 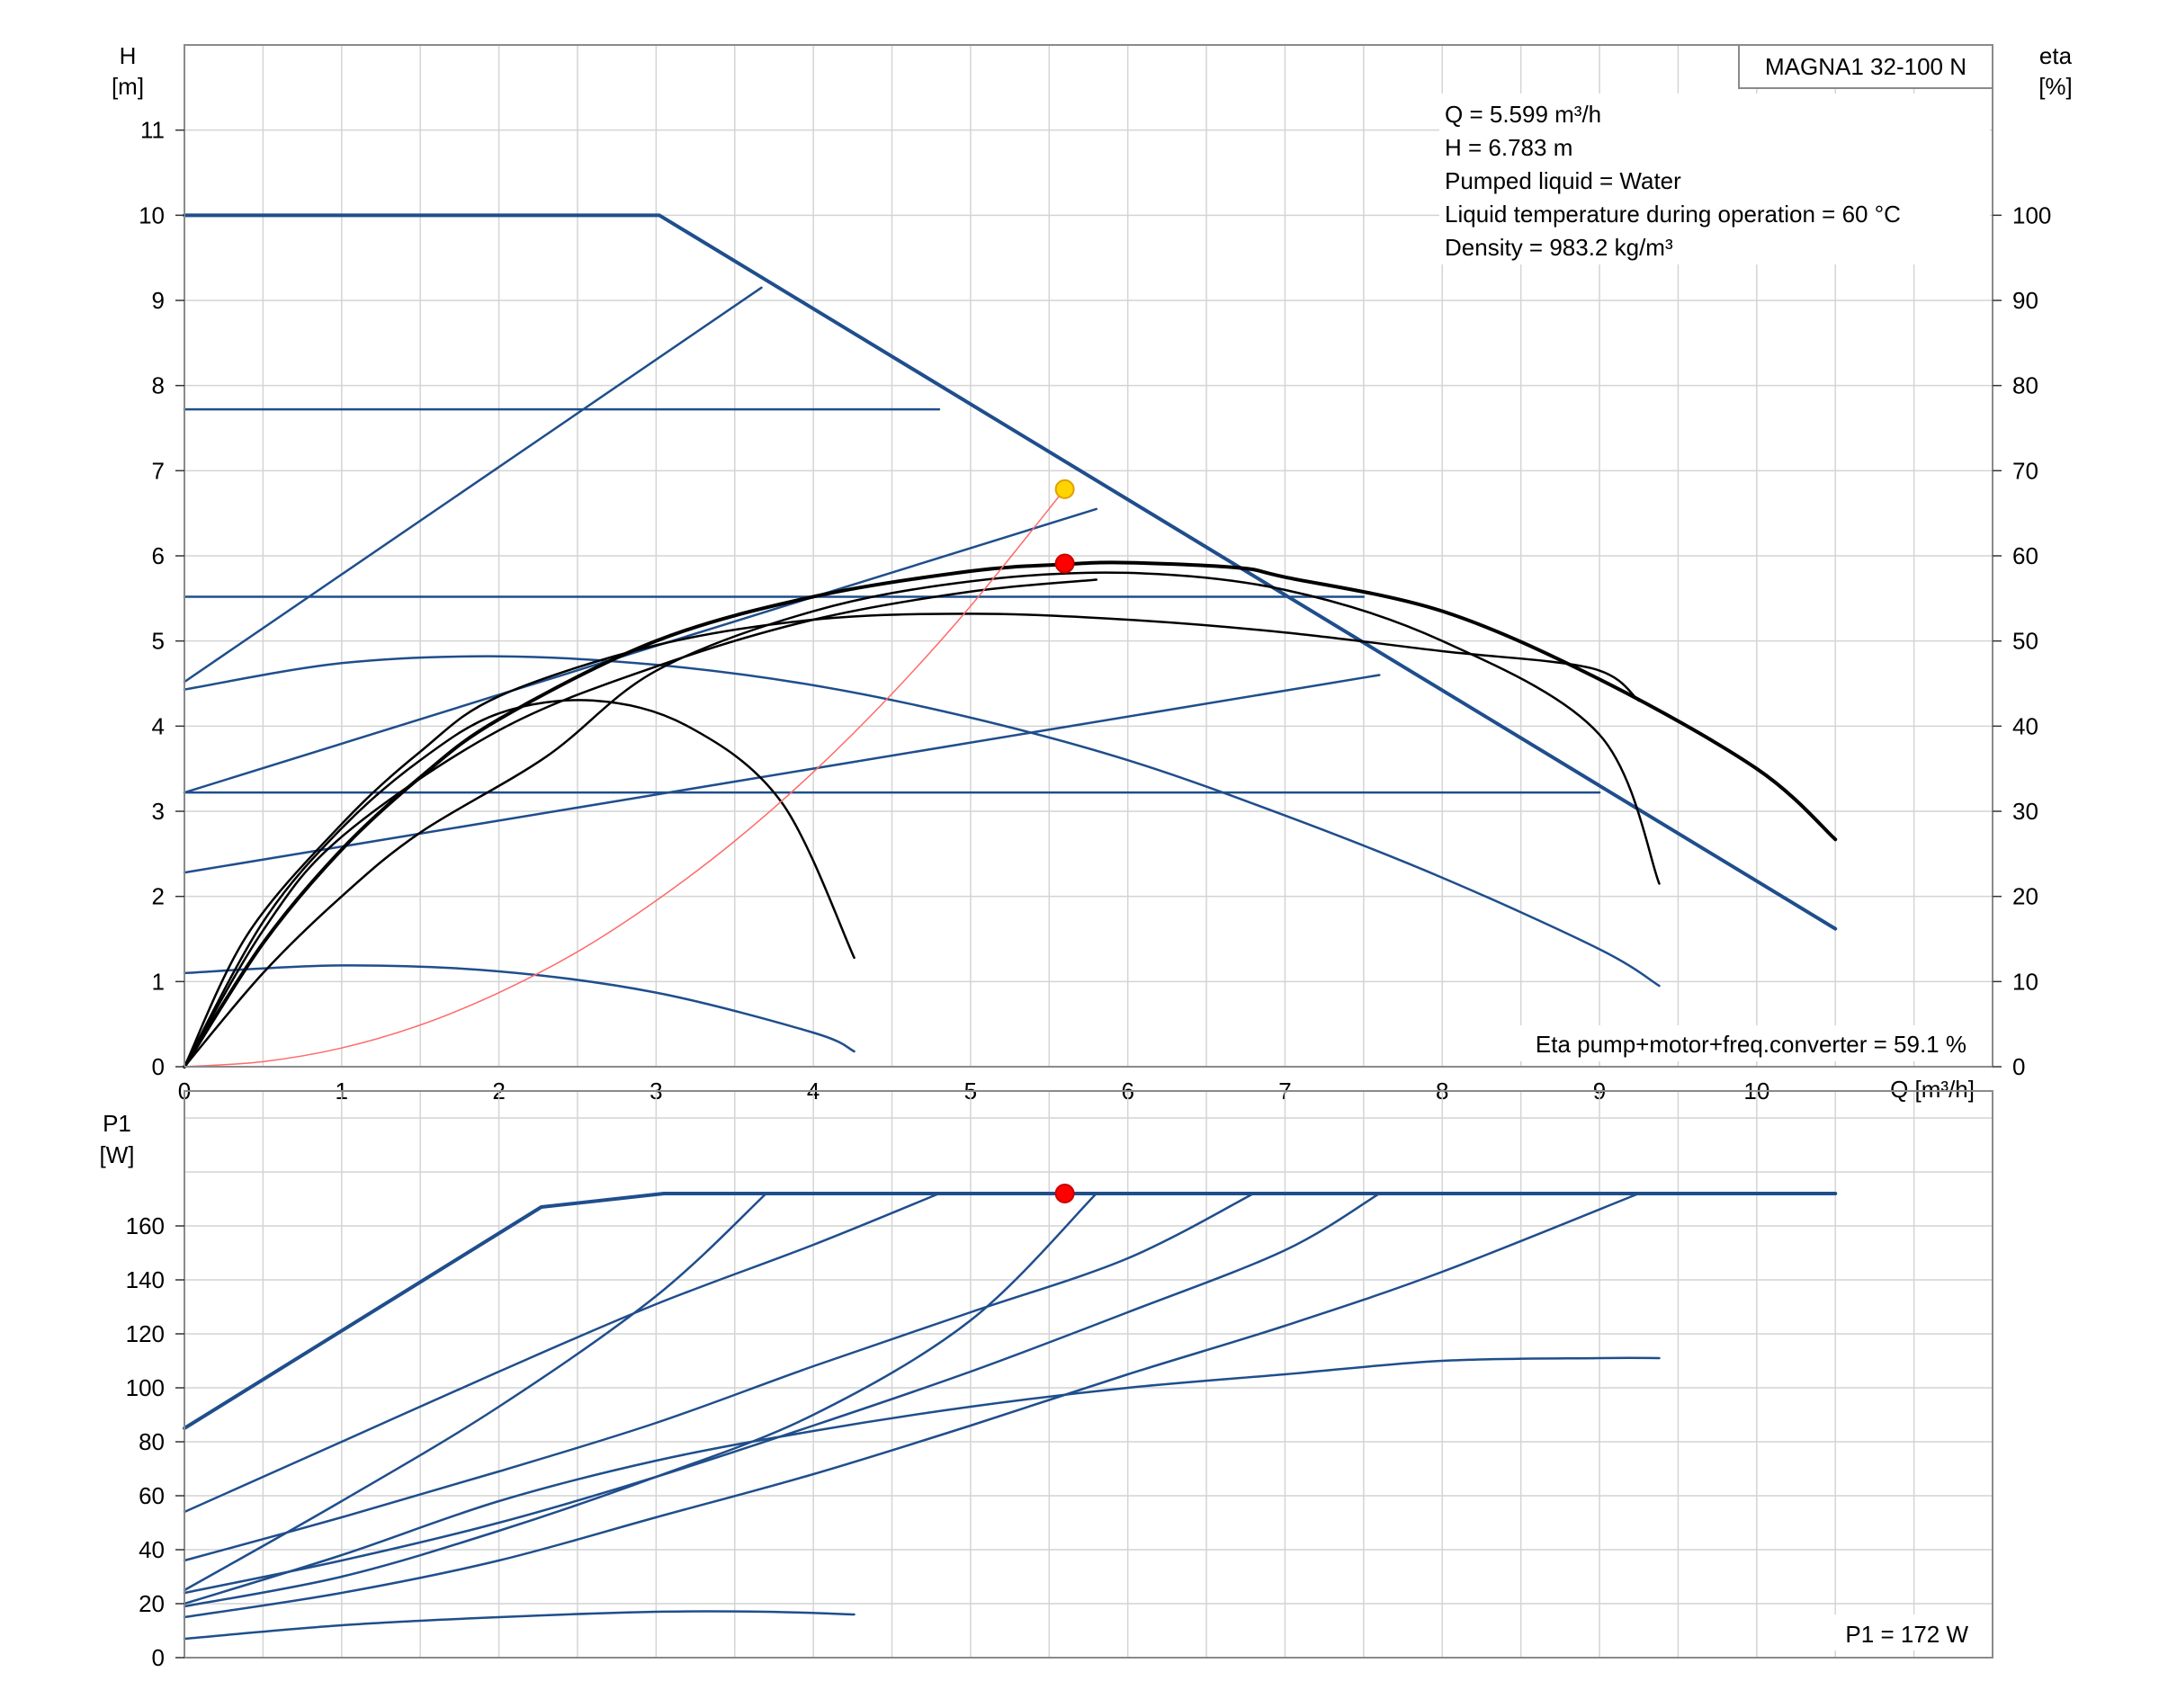 I want to click on y-tick-label: 140, so click(x=145, y=1279).